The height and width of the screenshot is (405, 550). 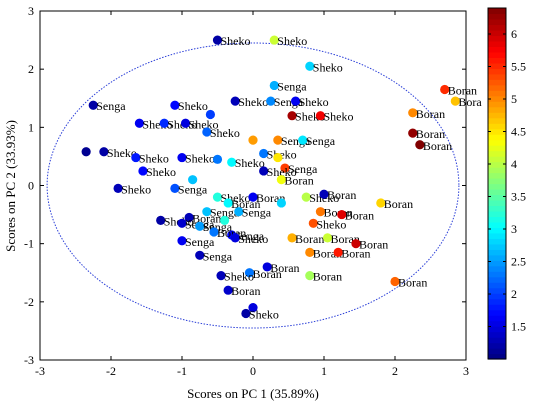 I want to click on point-label: Bora, so click(x=470, y=102).